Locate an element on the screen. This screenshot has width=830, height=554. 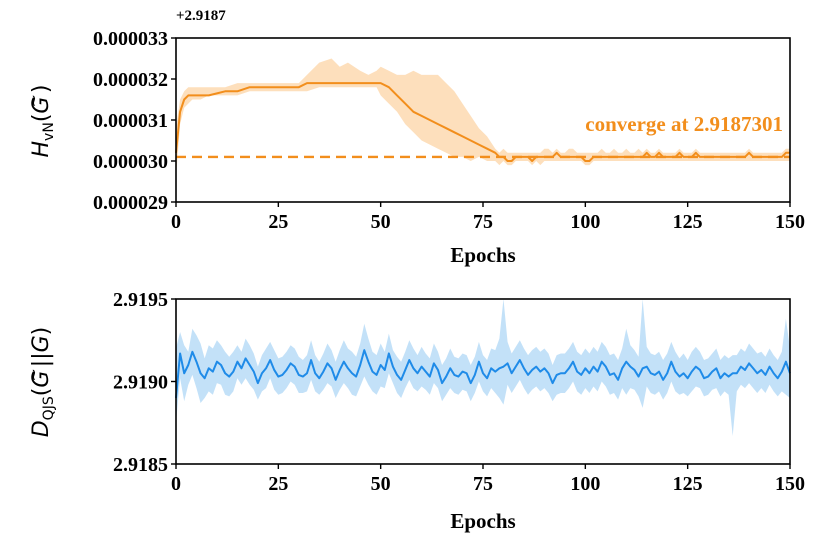
entropy-x-ticks: 0 25 50 75 100 125 150 is located at coordinates (488, 217).